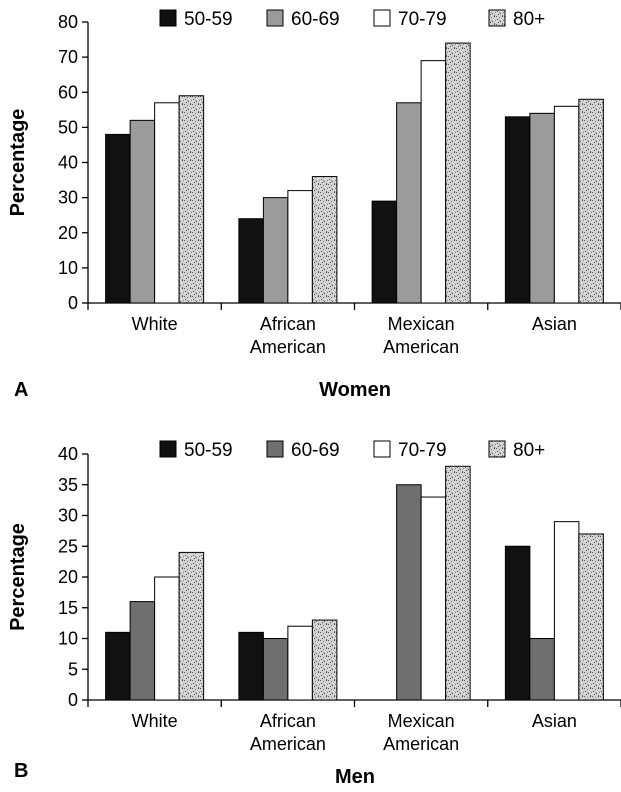  What do you see at coordinates (21, 390) in the screenshot?
I see `panel-label: A` at bounding box center [21, 390].